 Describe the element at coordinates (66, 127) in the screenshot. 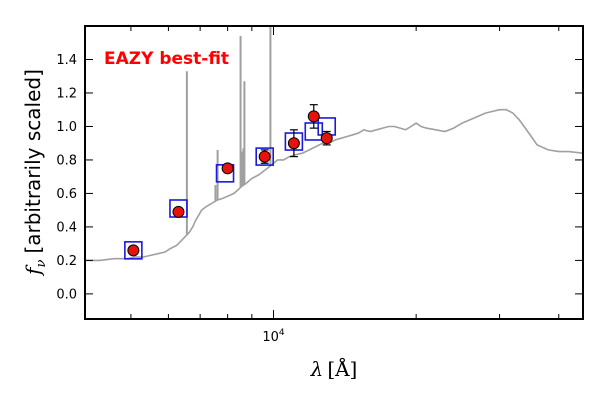

I see `y-tick-label: 1.0` at that location.